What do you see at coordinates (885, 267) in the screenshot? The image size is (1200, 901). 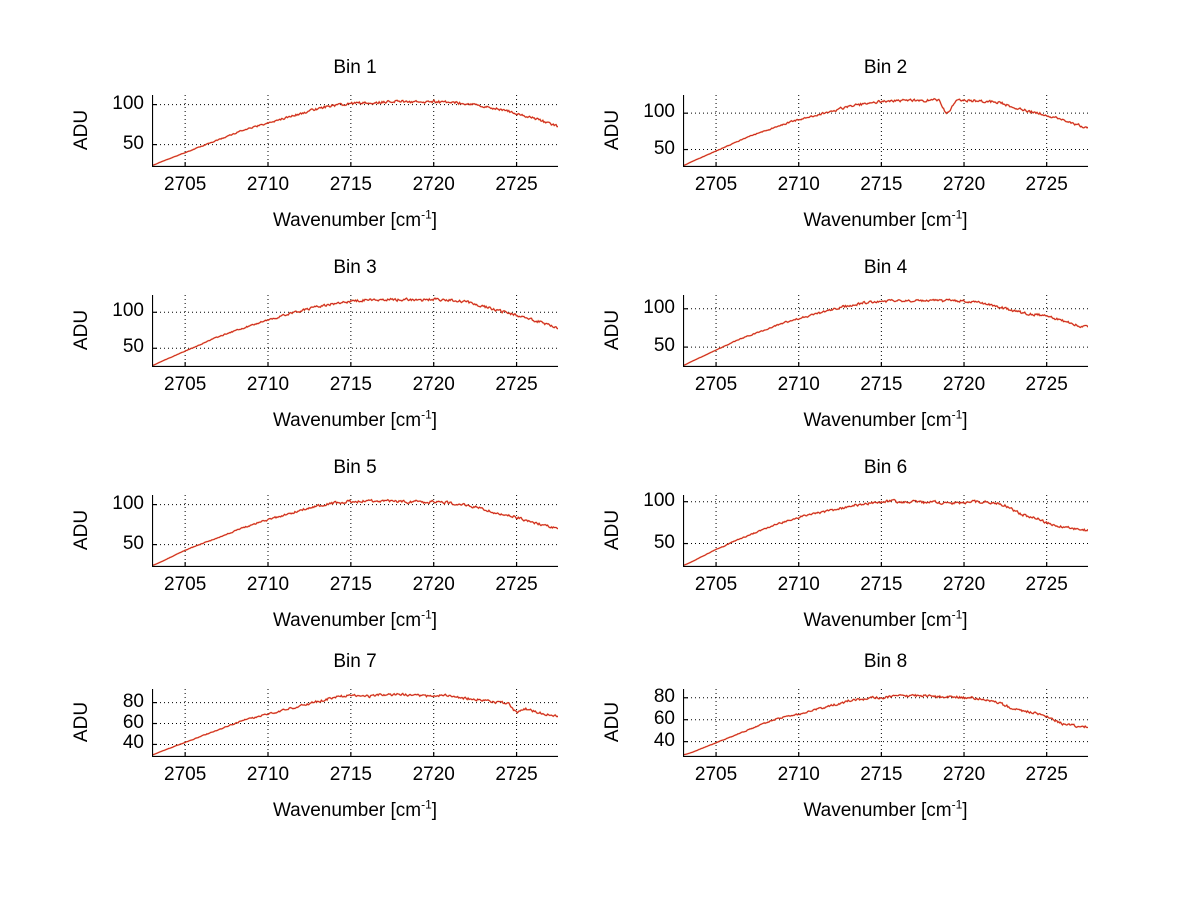 I see `subplot-title: Bin 4` at bounding box center [885, 267].